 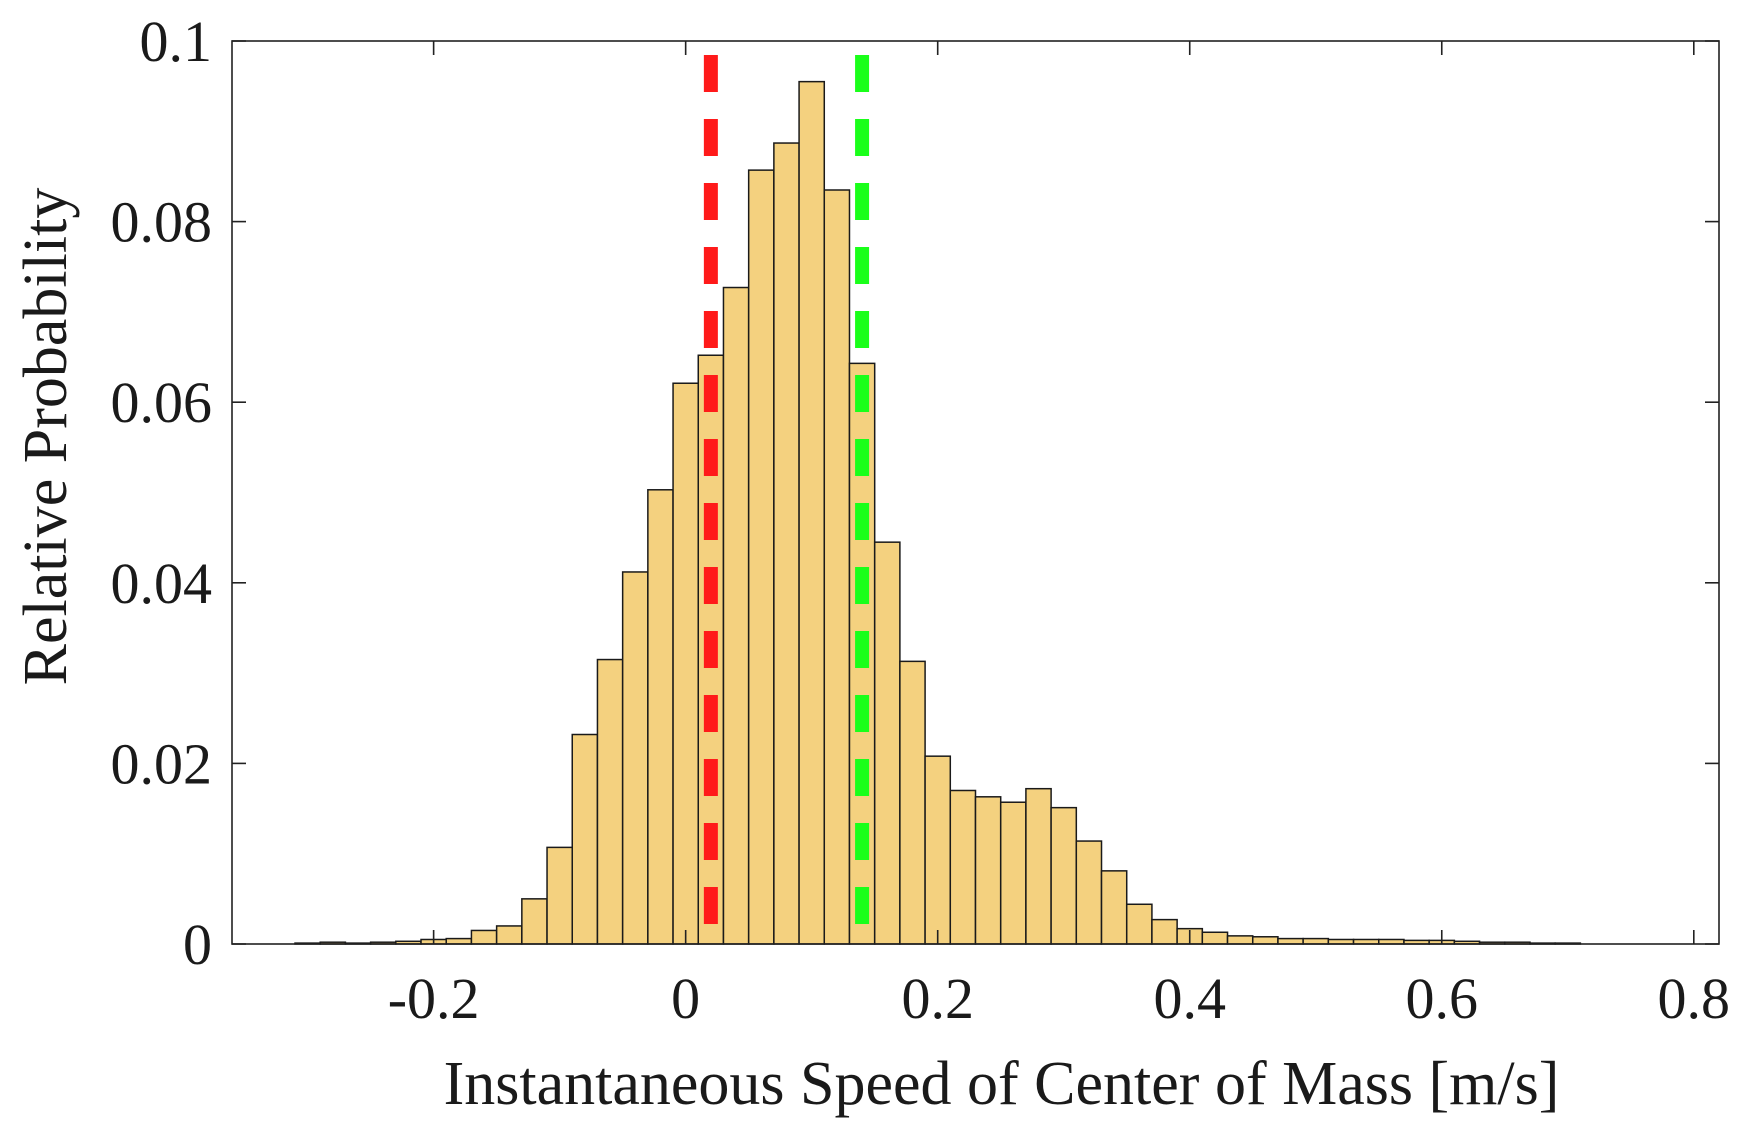 What do you see at coordinates (176, 41) in the screenshot?
I see `y-tick-label: 0.1` at bounding box center [176, 41].